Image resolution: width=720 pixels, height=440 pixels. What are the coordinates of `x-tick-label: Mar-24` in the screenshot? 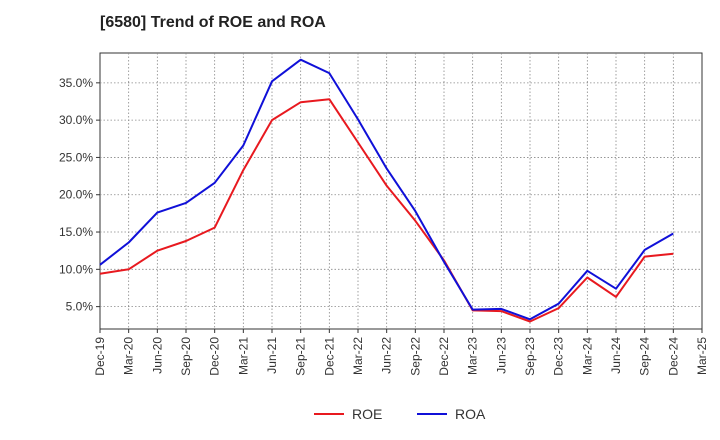 It's located at (587, 356).